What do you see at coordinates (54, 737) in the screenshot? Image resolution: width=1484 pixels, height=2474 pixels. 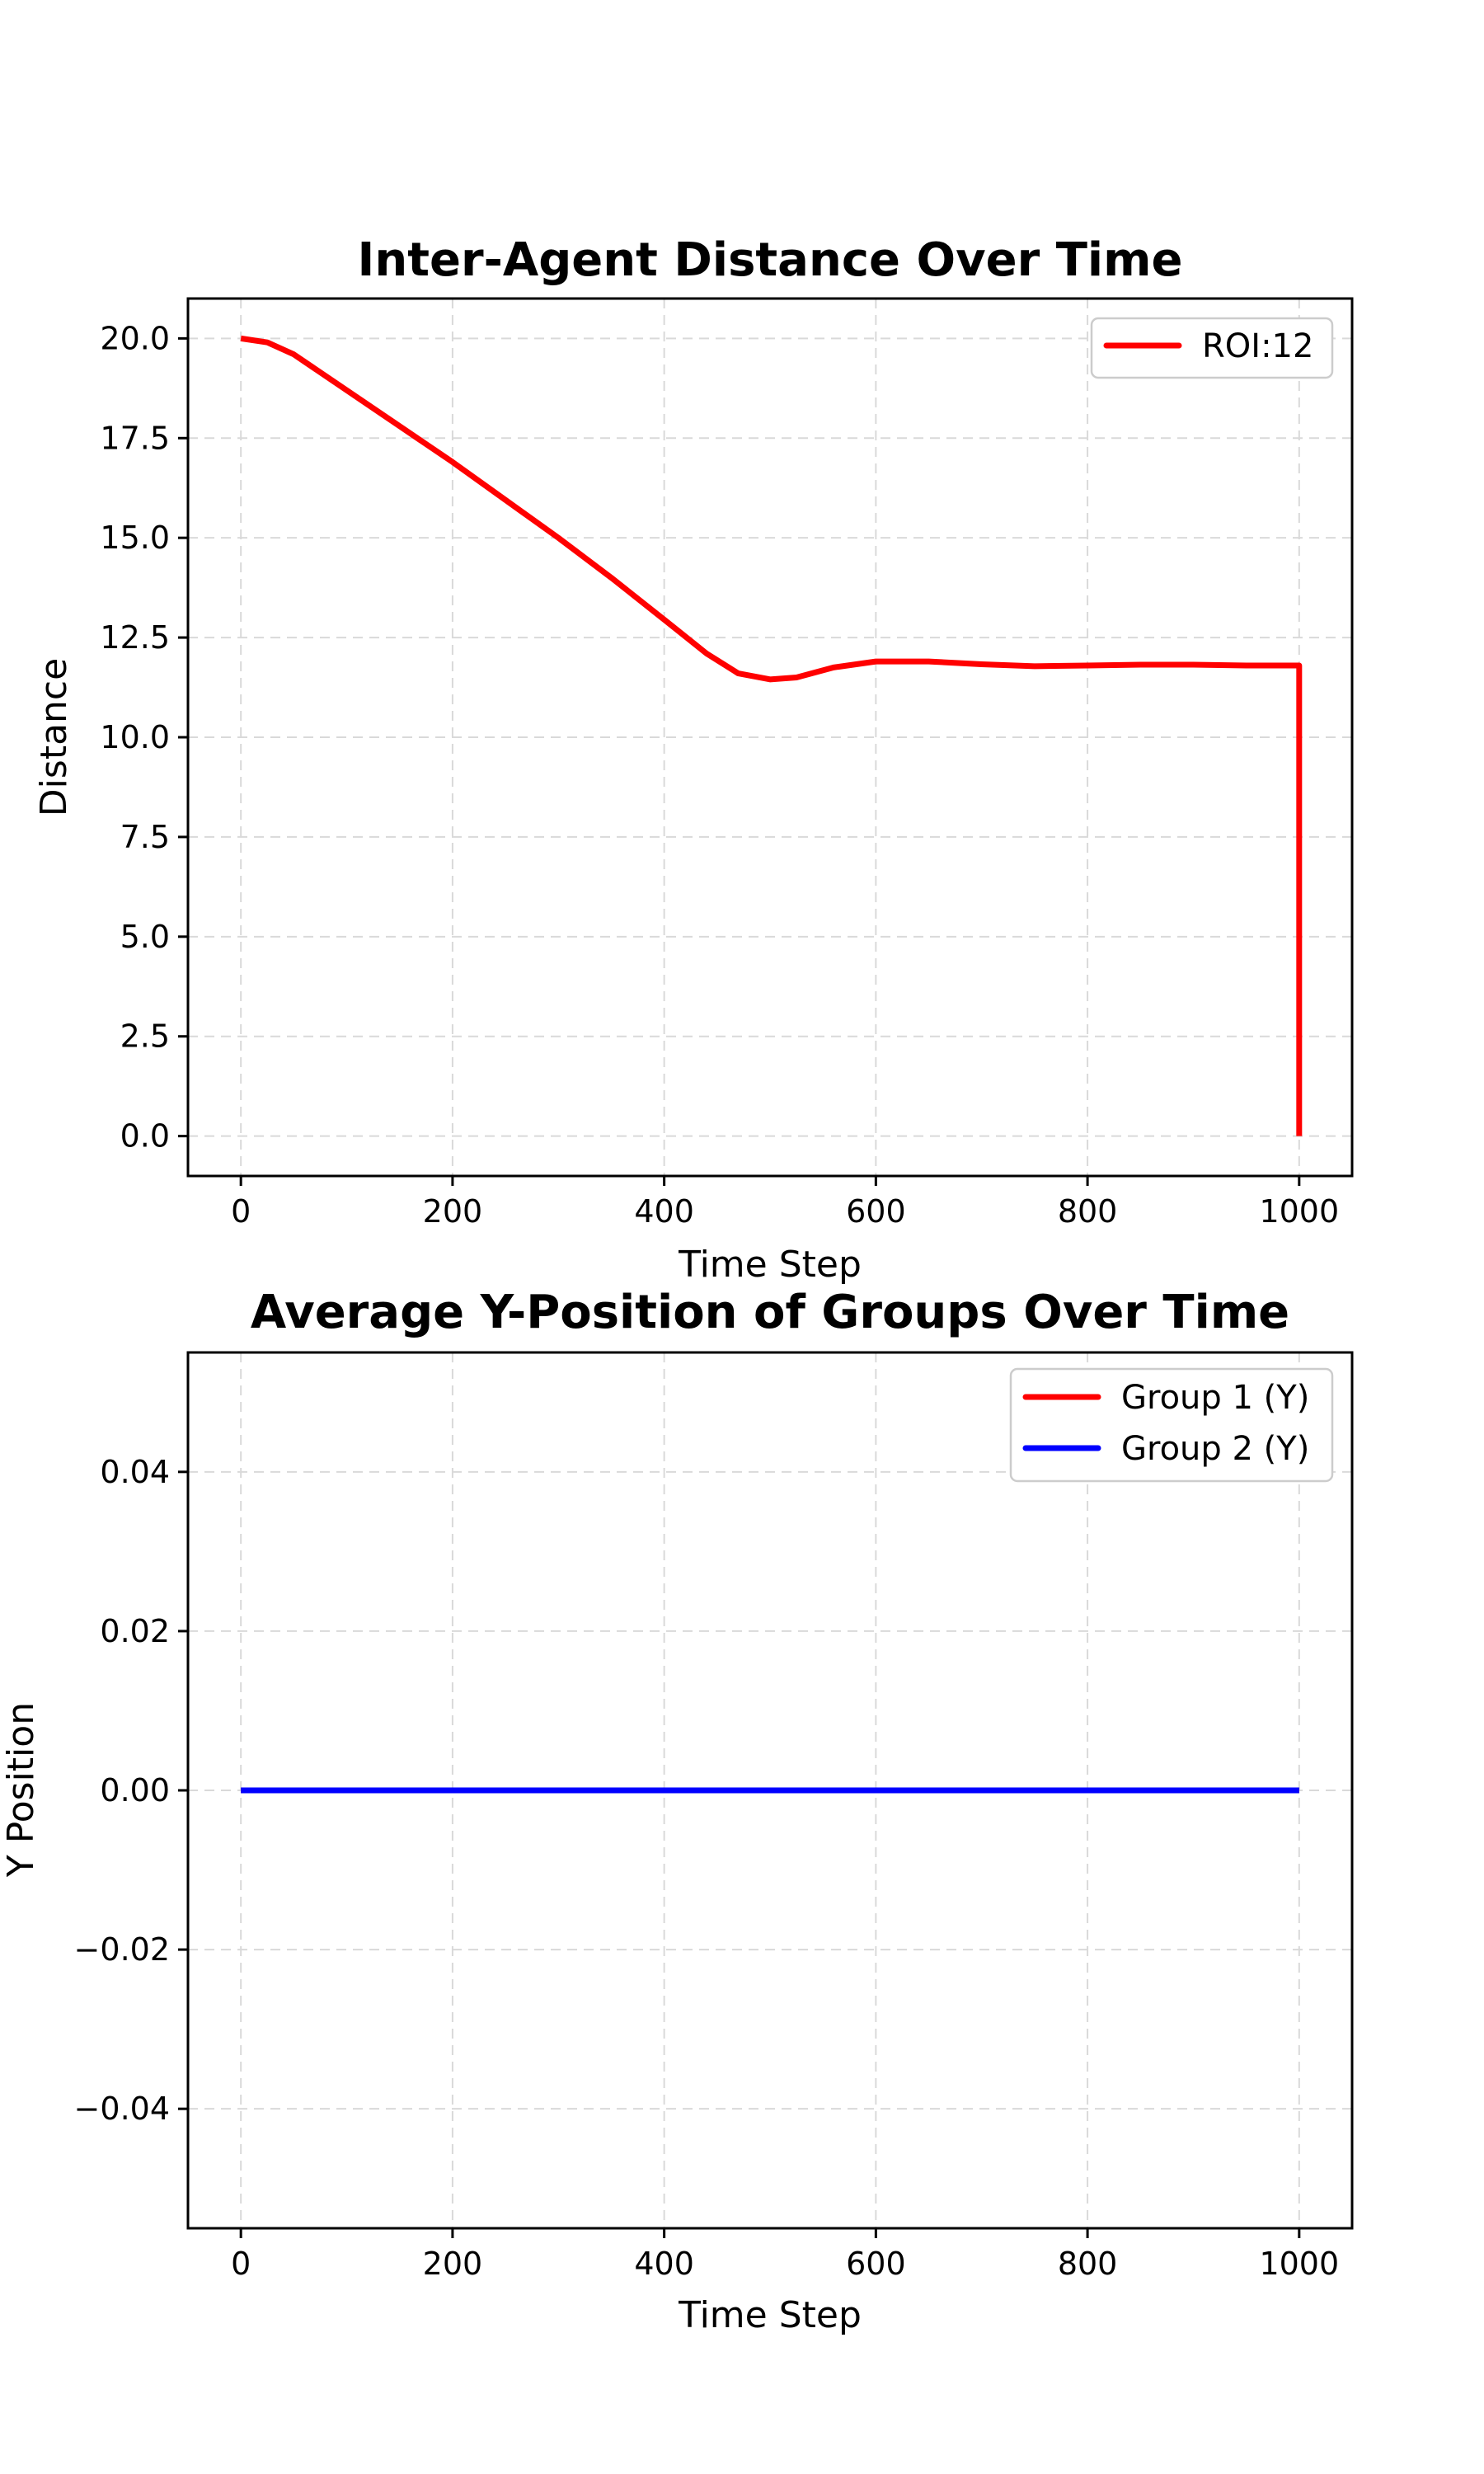 I see `y-axis-label: Distance` at bounding box center [54, 737].